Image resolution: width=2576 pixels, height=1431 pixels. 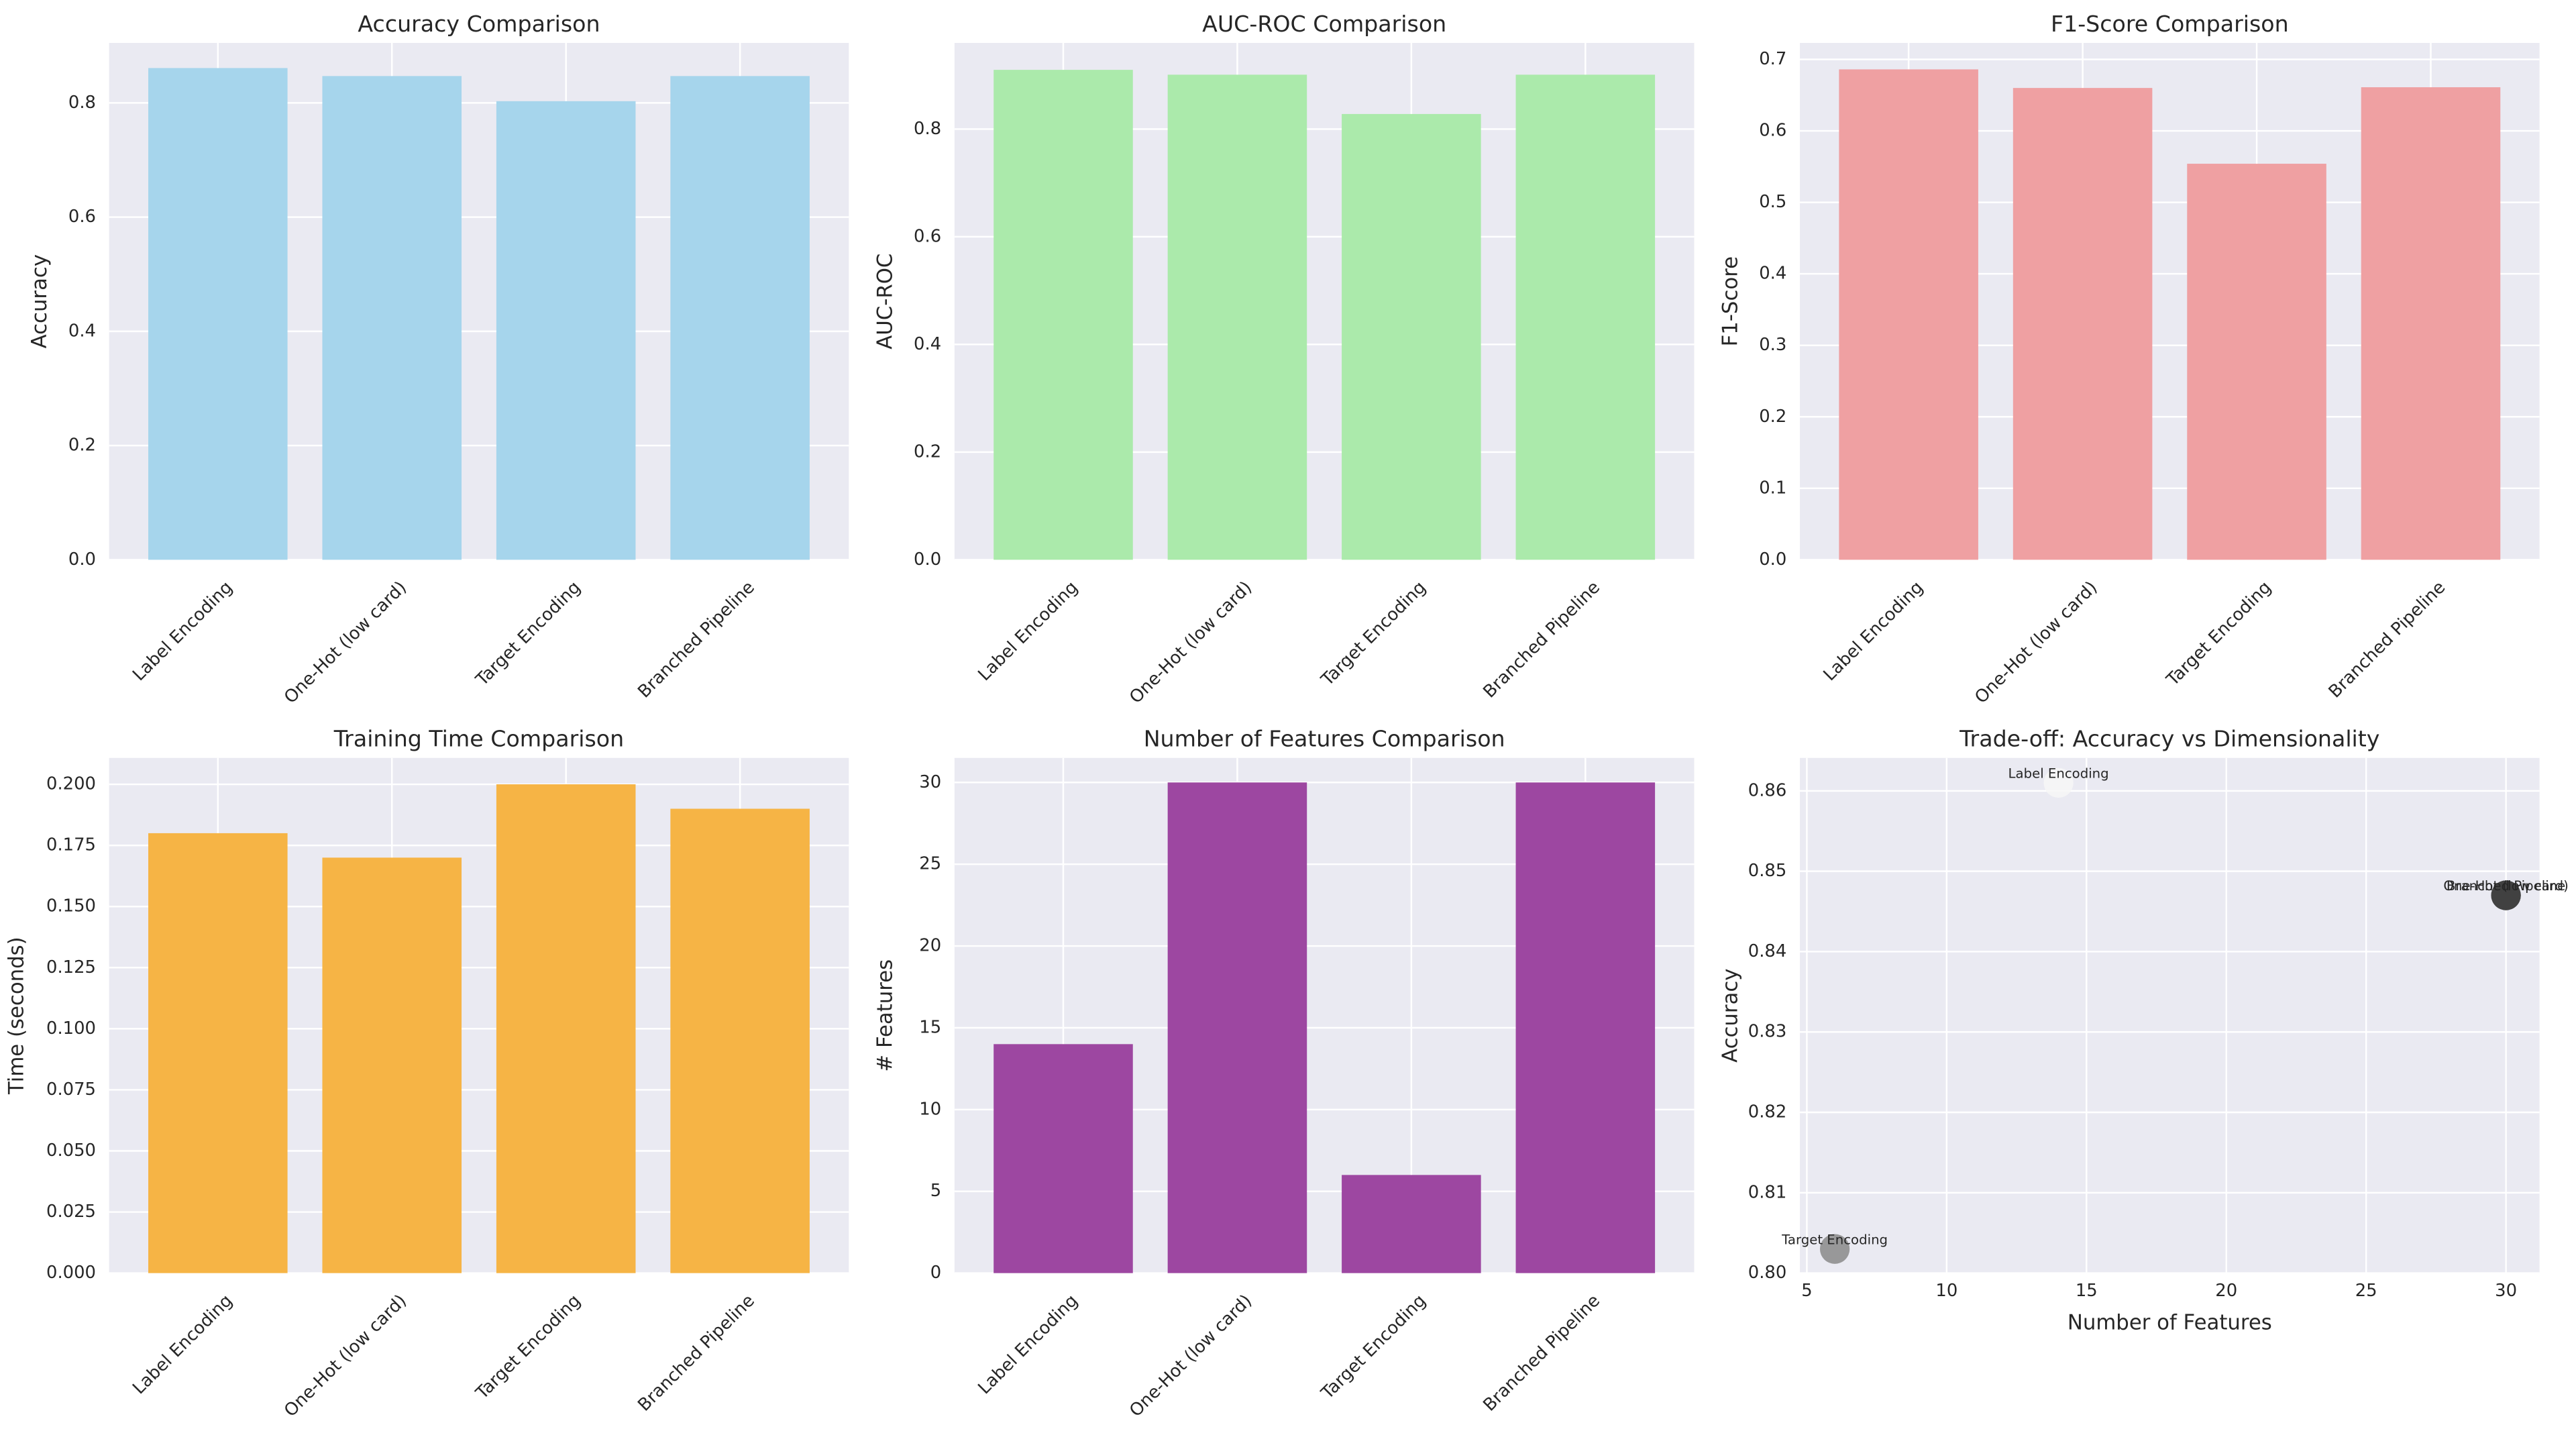 What do you see at coordinates (71, 1273) in the screenshot?
I see `y-tick-label: 0.000` at bounding box center [71, 1273].